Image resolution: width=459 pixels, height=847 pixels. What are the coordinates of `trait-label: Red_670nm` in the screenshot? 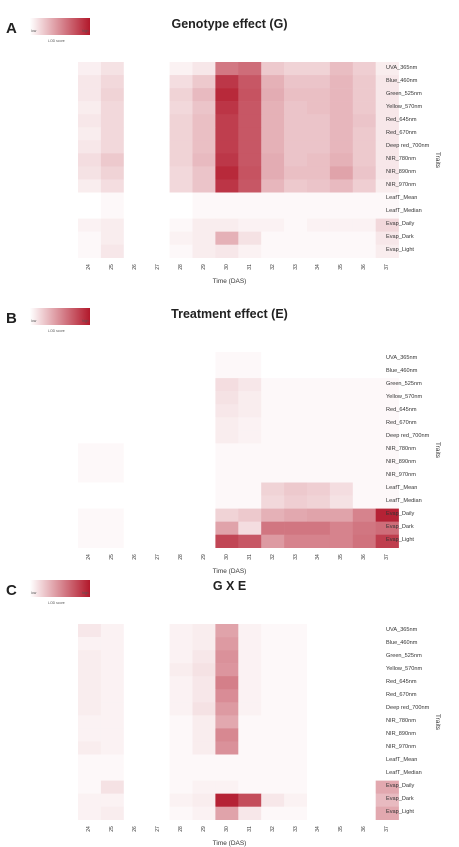 It's located at (401, 422).